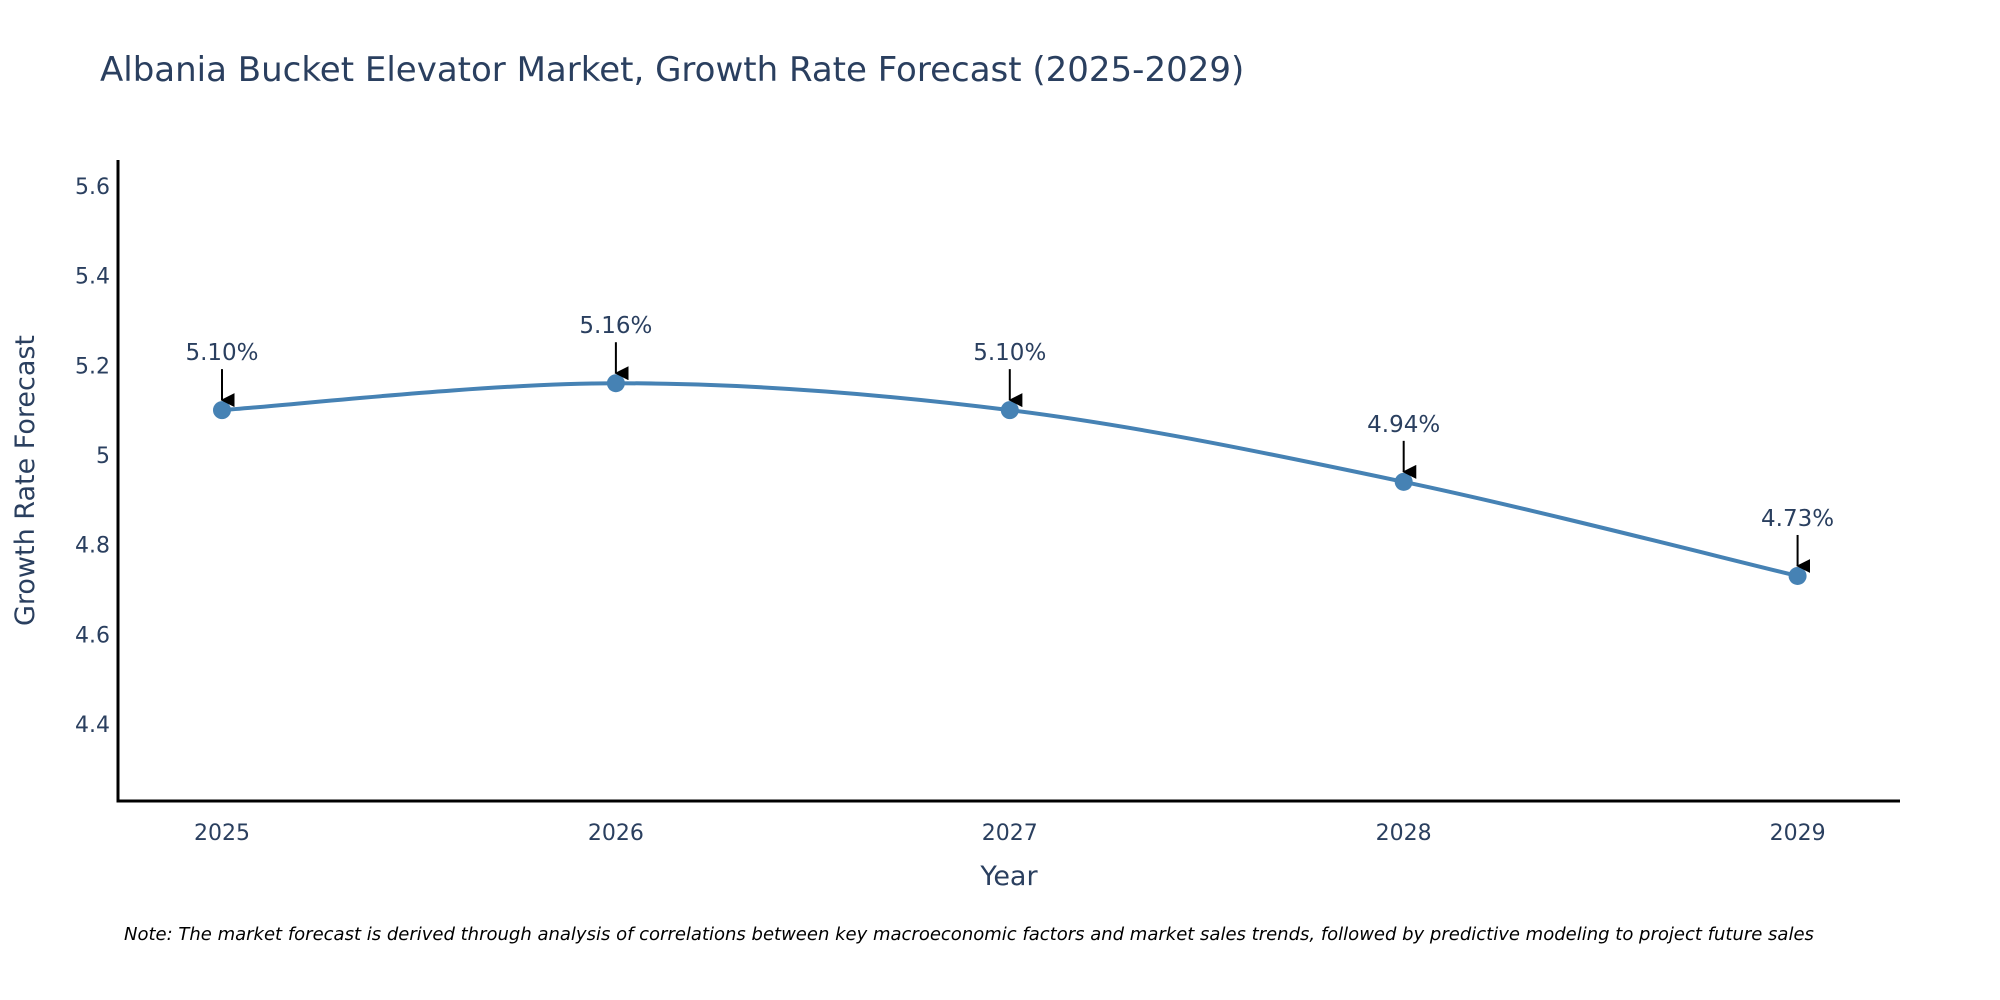 This screenshot has height=1000, width=2000. Describe the element at coordinates (1797, 519) in the screenshot. I see `data-label: 4.73%` at that location.